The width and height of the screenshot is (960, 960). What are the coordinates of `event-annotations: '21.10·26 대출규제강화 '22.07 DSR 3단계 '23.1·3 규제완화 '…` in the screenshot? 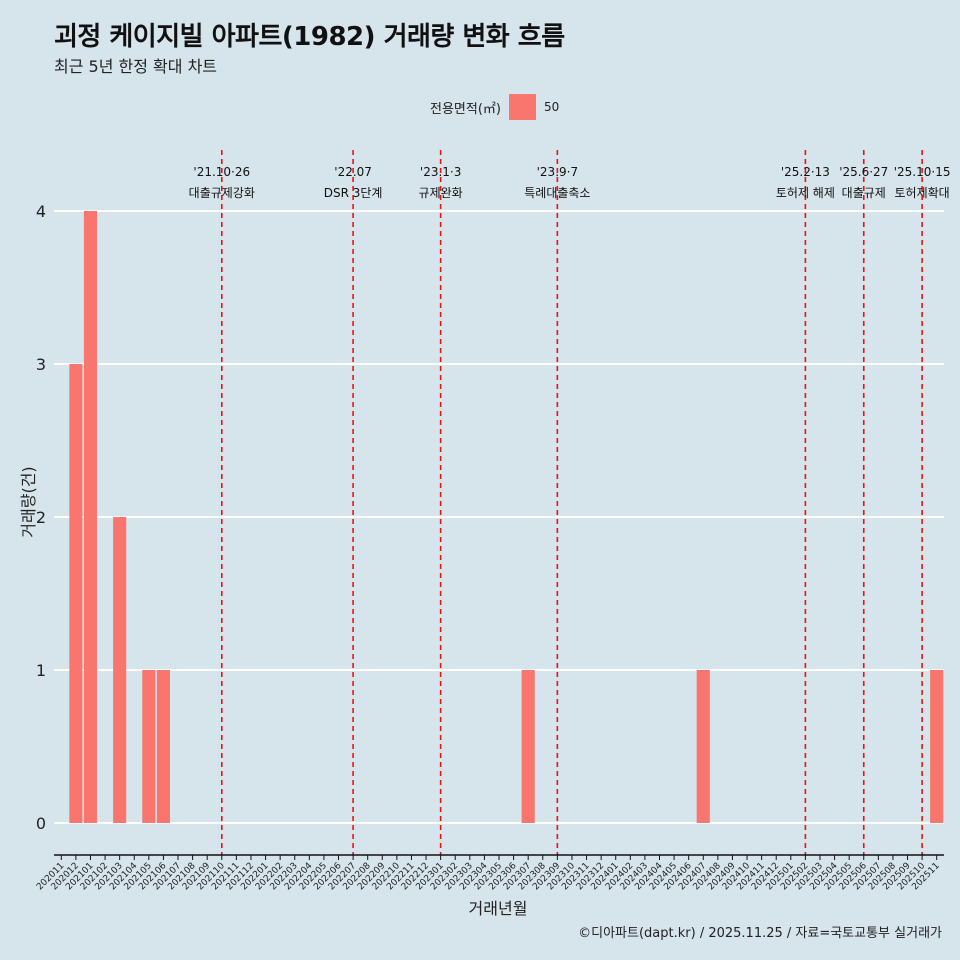 It's located at (570, 182).